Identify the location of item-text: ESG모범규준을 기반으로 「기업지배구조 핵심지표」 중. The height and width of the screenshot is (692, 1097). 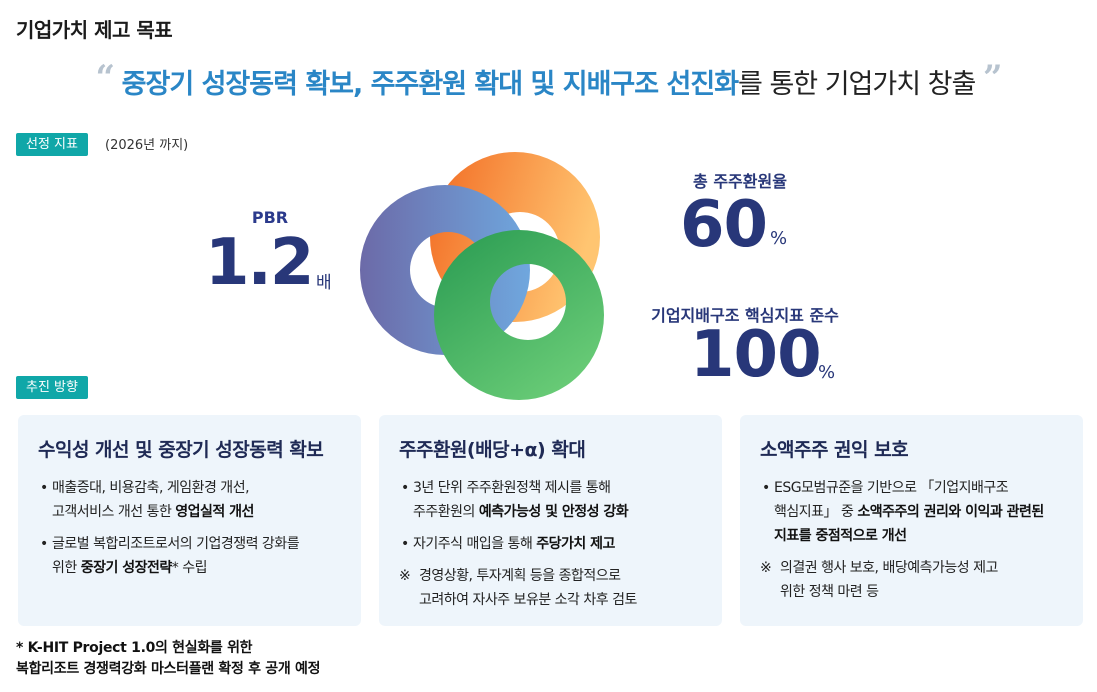
(891, 500).